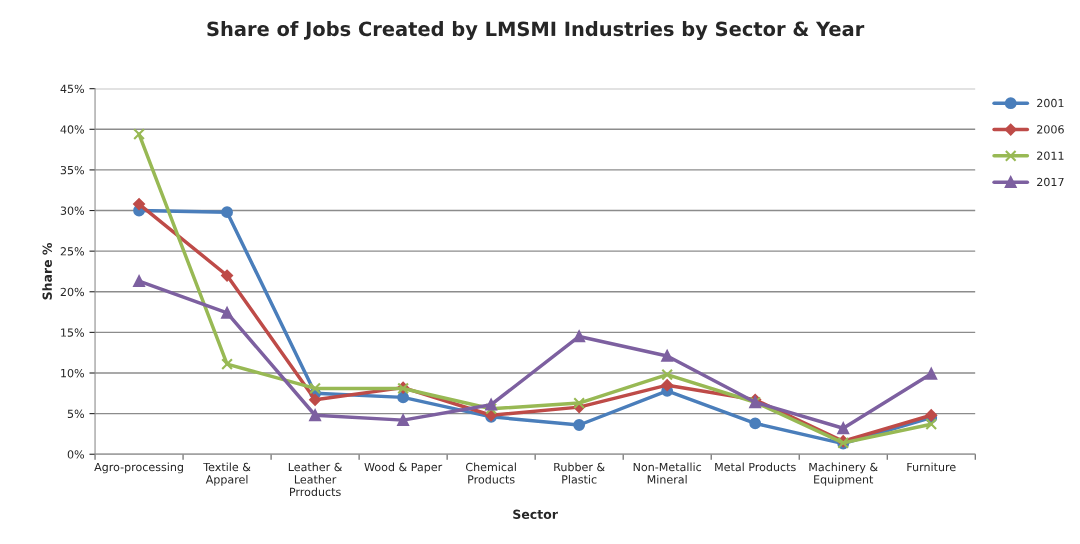 This screenshot has height=544, width=1080. What do you see at coordinates (76, 454) in the screenshot?
I see `y-tick-label: 0%` at bounding box center [76, 454].